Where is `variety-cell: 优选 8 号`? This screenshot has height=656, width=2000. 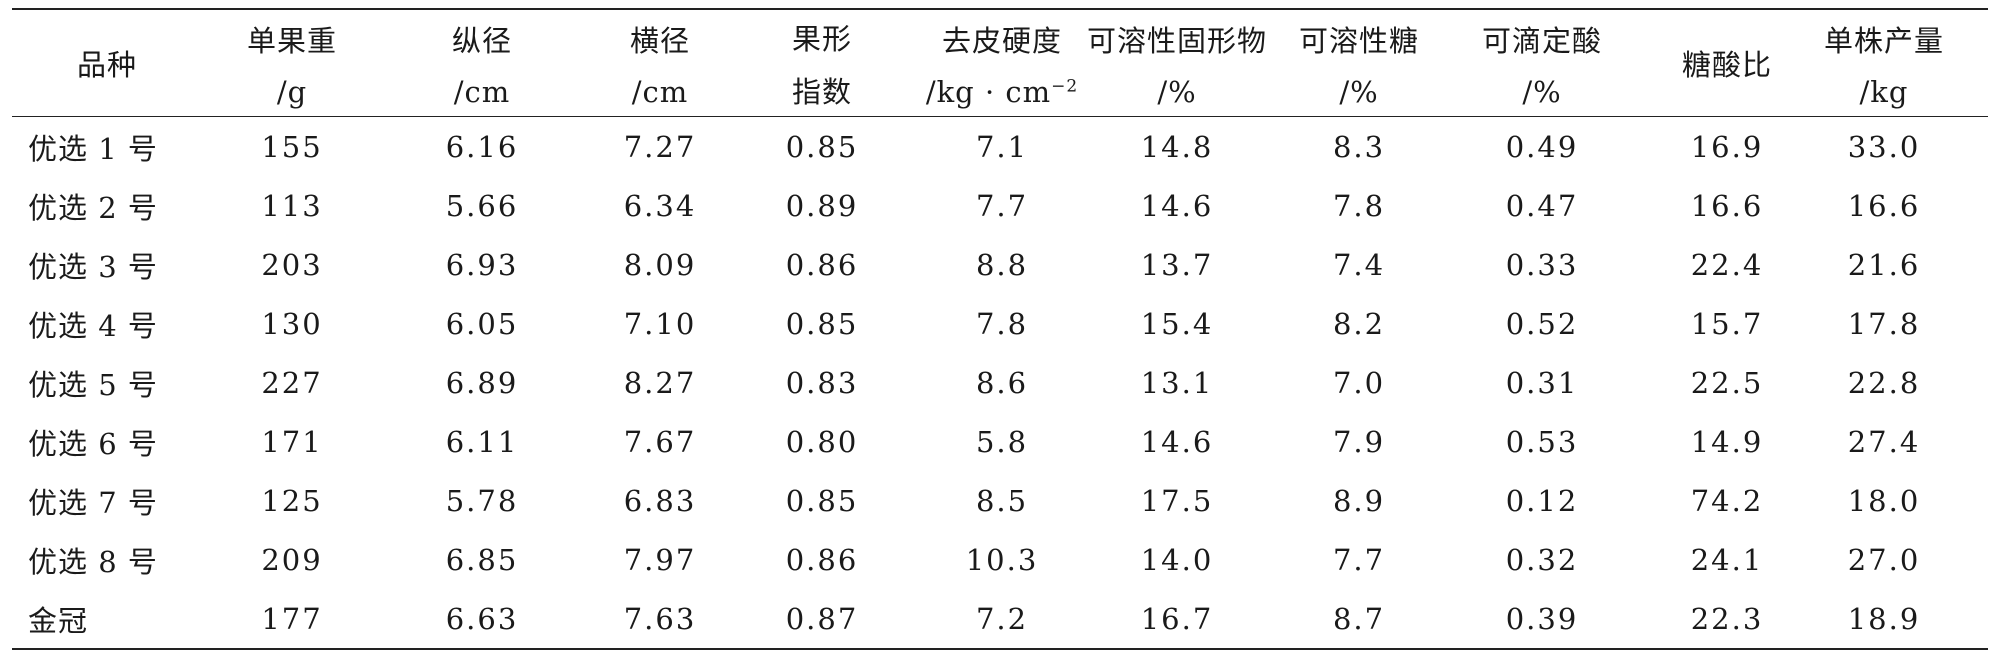 variety-cell: 优选 8 号 is located at coordinates (93, 561).